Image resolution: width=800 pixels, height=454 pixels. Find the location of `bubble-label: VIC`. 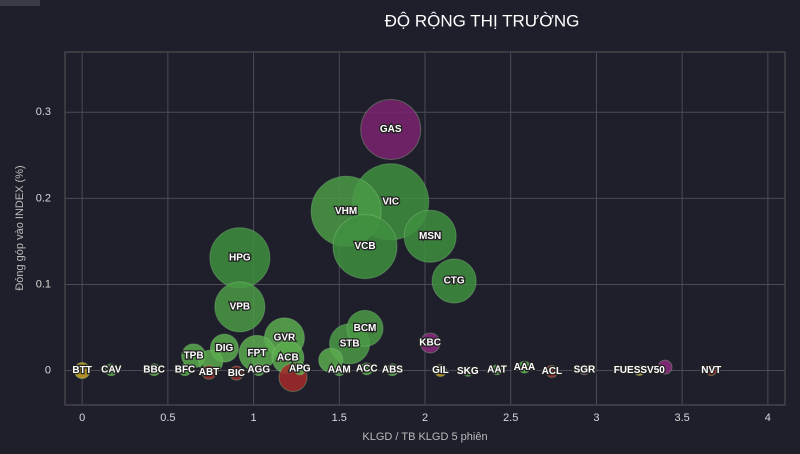

bubble-label: VIC is located at coordinates (390, 201).